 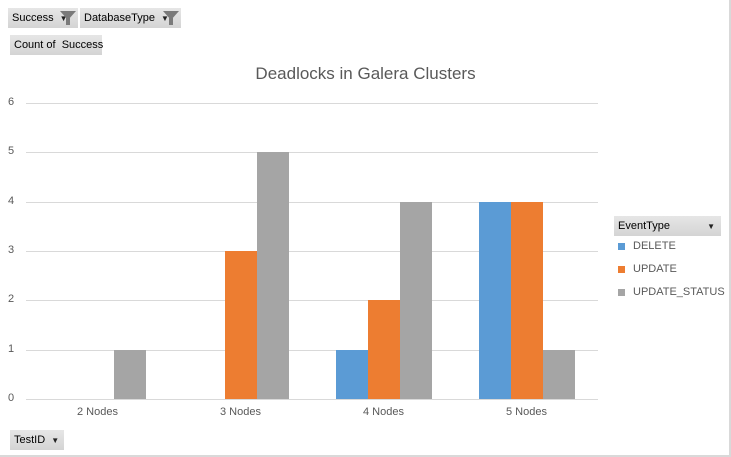 What do you see at coordinates (679, 292) in the screenshot?
I see `legend-label: UPDATE_STATUS` at bounding box center [679, 292].